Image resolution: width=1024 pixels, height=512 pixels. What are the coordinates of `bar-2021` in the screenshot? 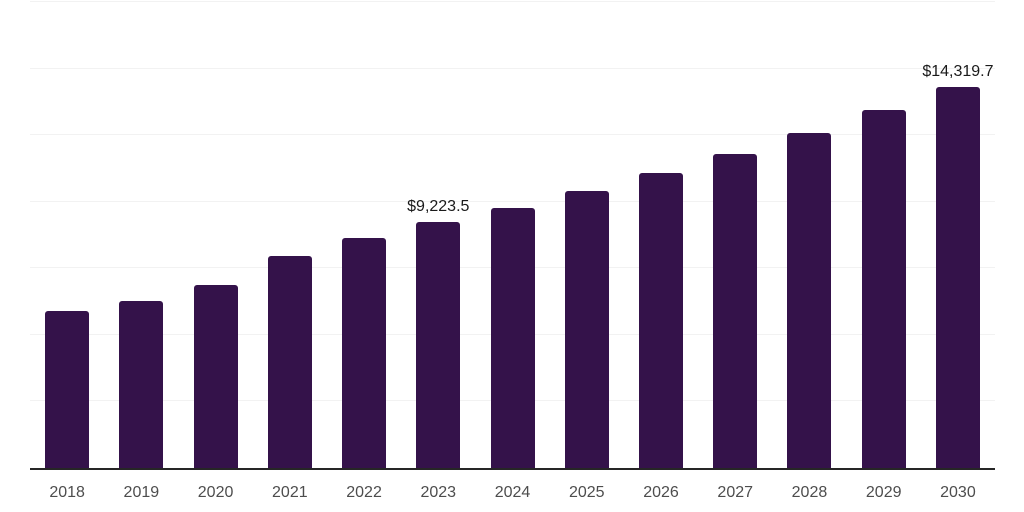 It's located at (289, 362).